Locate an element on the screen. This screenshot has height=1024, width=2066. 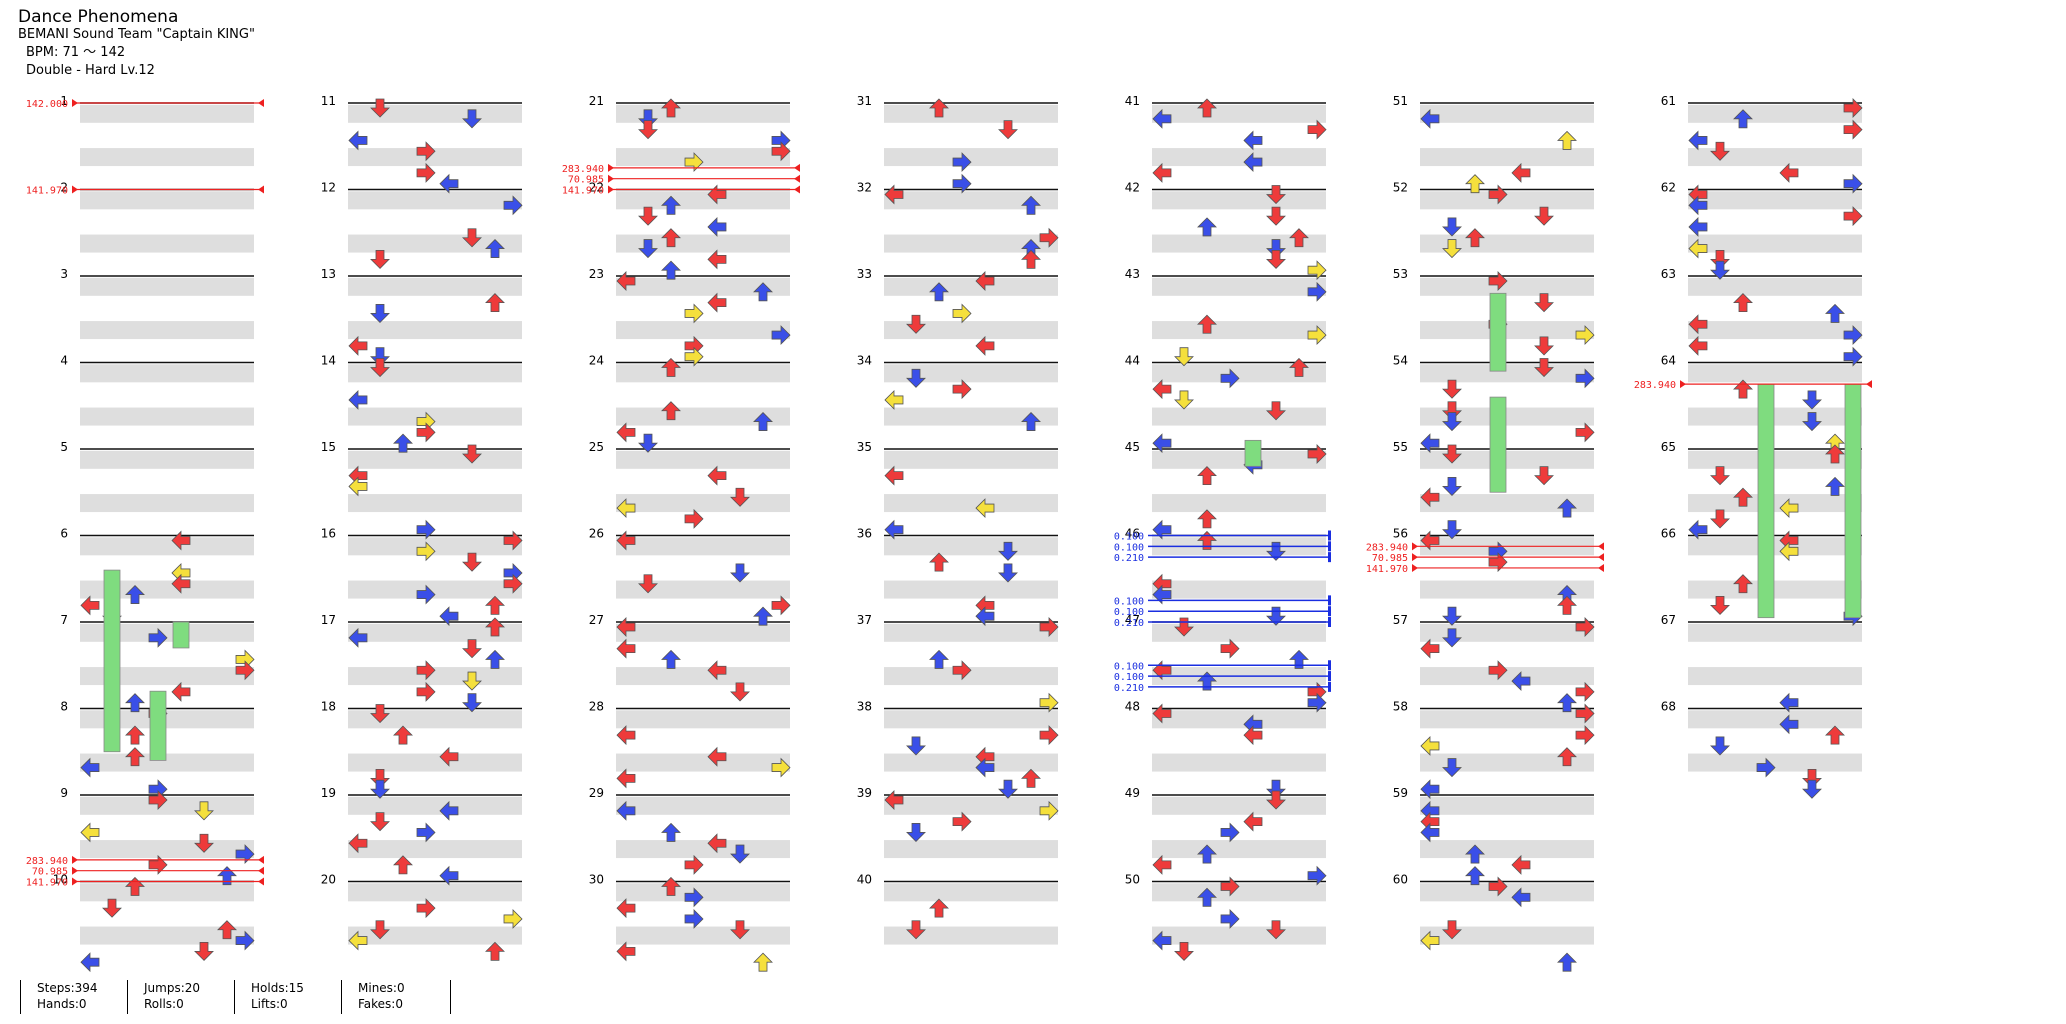
measure-number: 48 is located at coordinates (1132, 707).